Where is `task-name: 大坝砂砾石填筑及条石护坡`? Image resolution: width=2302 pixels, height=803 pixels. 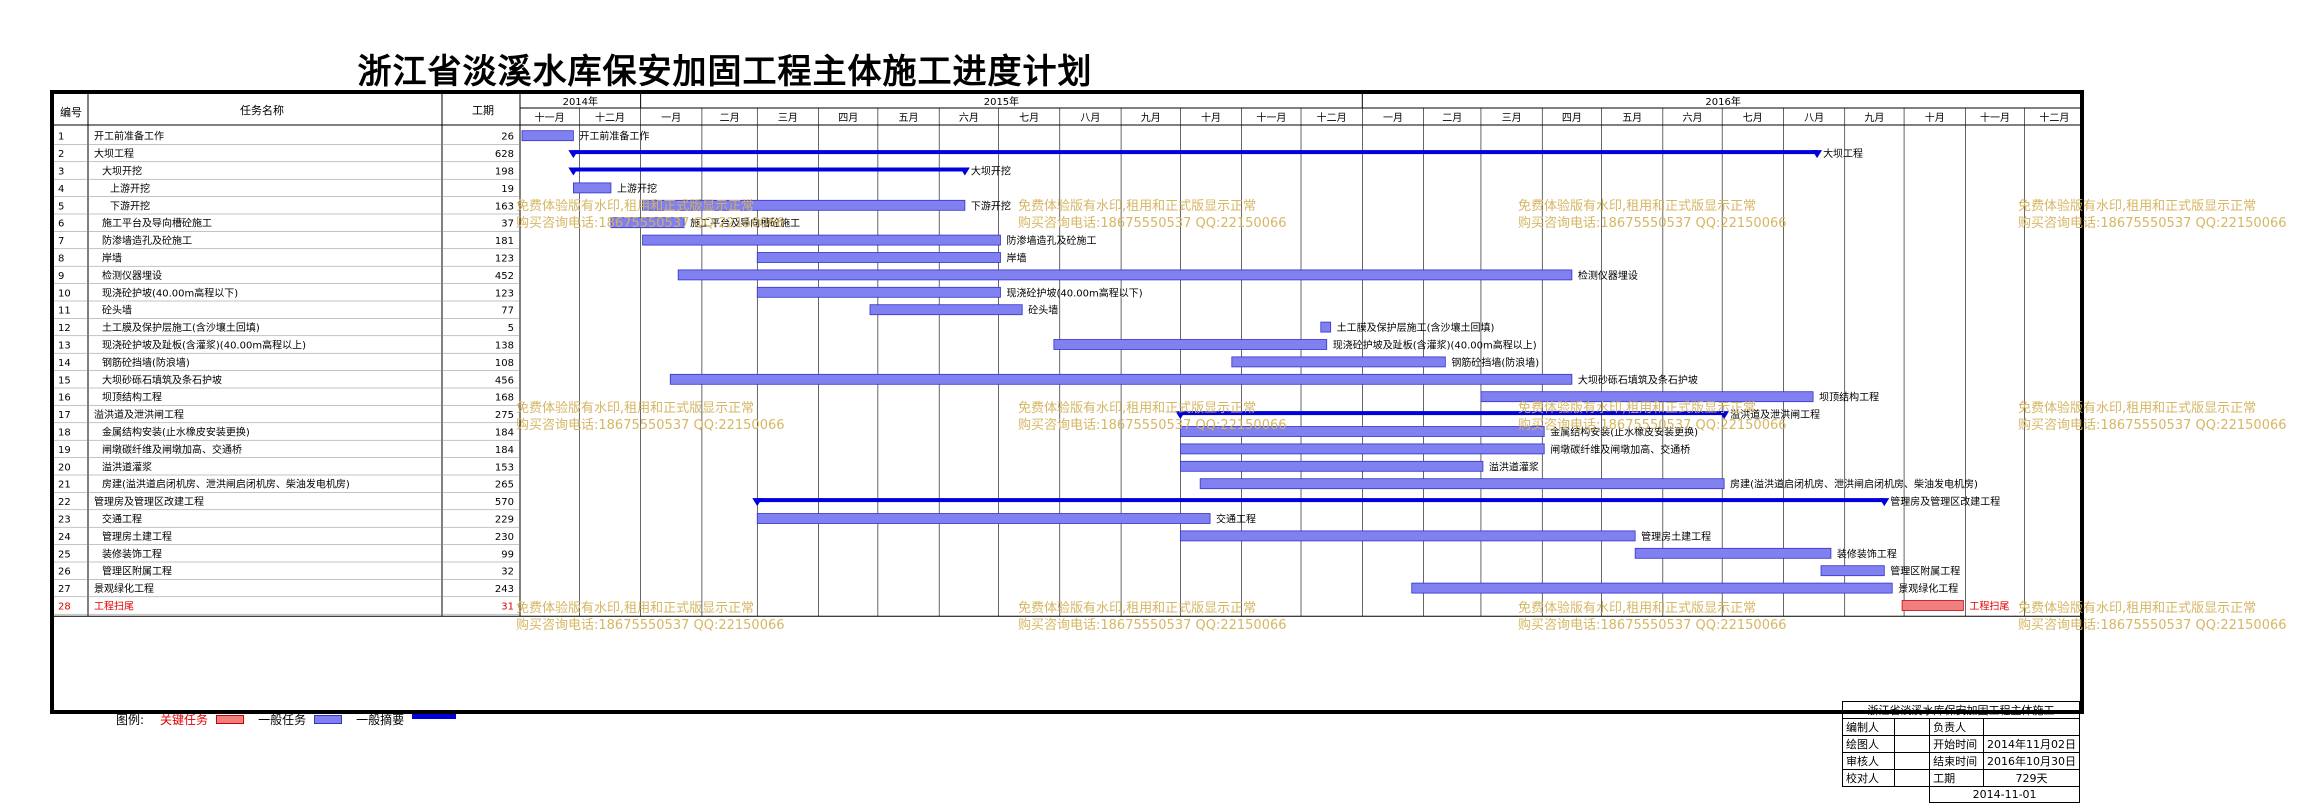 task-name: 大坝砂砾石填筑及条石护坡 is located at coordinates (162, 379).